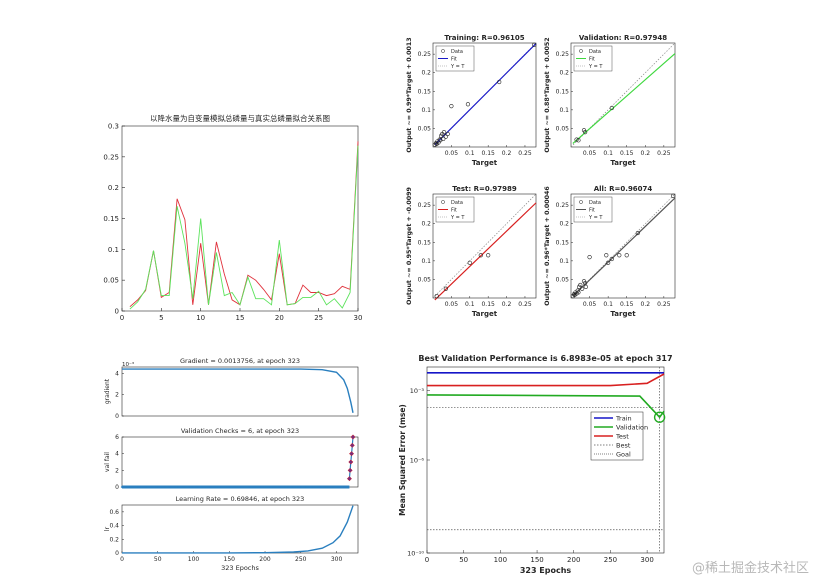  I want to click on y-tick-label: 0.1, so click(426, 261).